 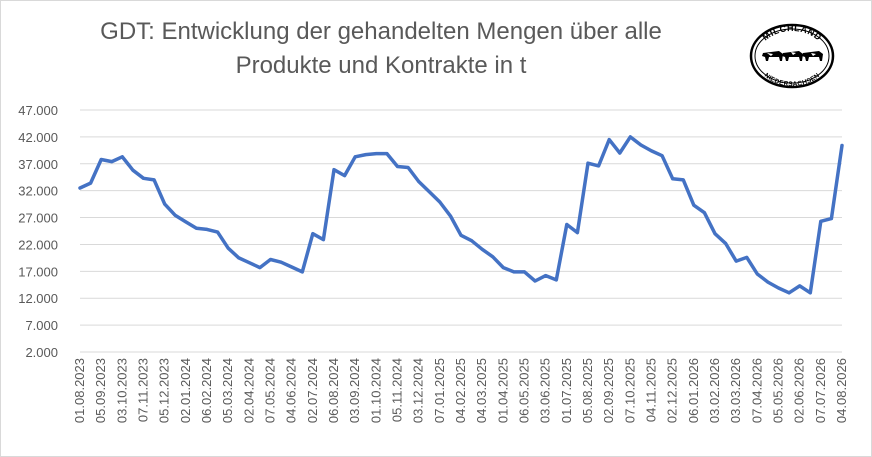 What do you see at coordinates (792, 56) in the screenshot?
I see `milchland-logo: MILCHLAND NIEDERSACHSEN` at bounding box center [792, 56].